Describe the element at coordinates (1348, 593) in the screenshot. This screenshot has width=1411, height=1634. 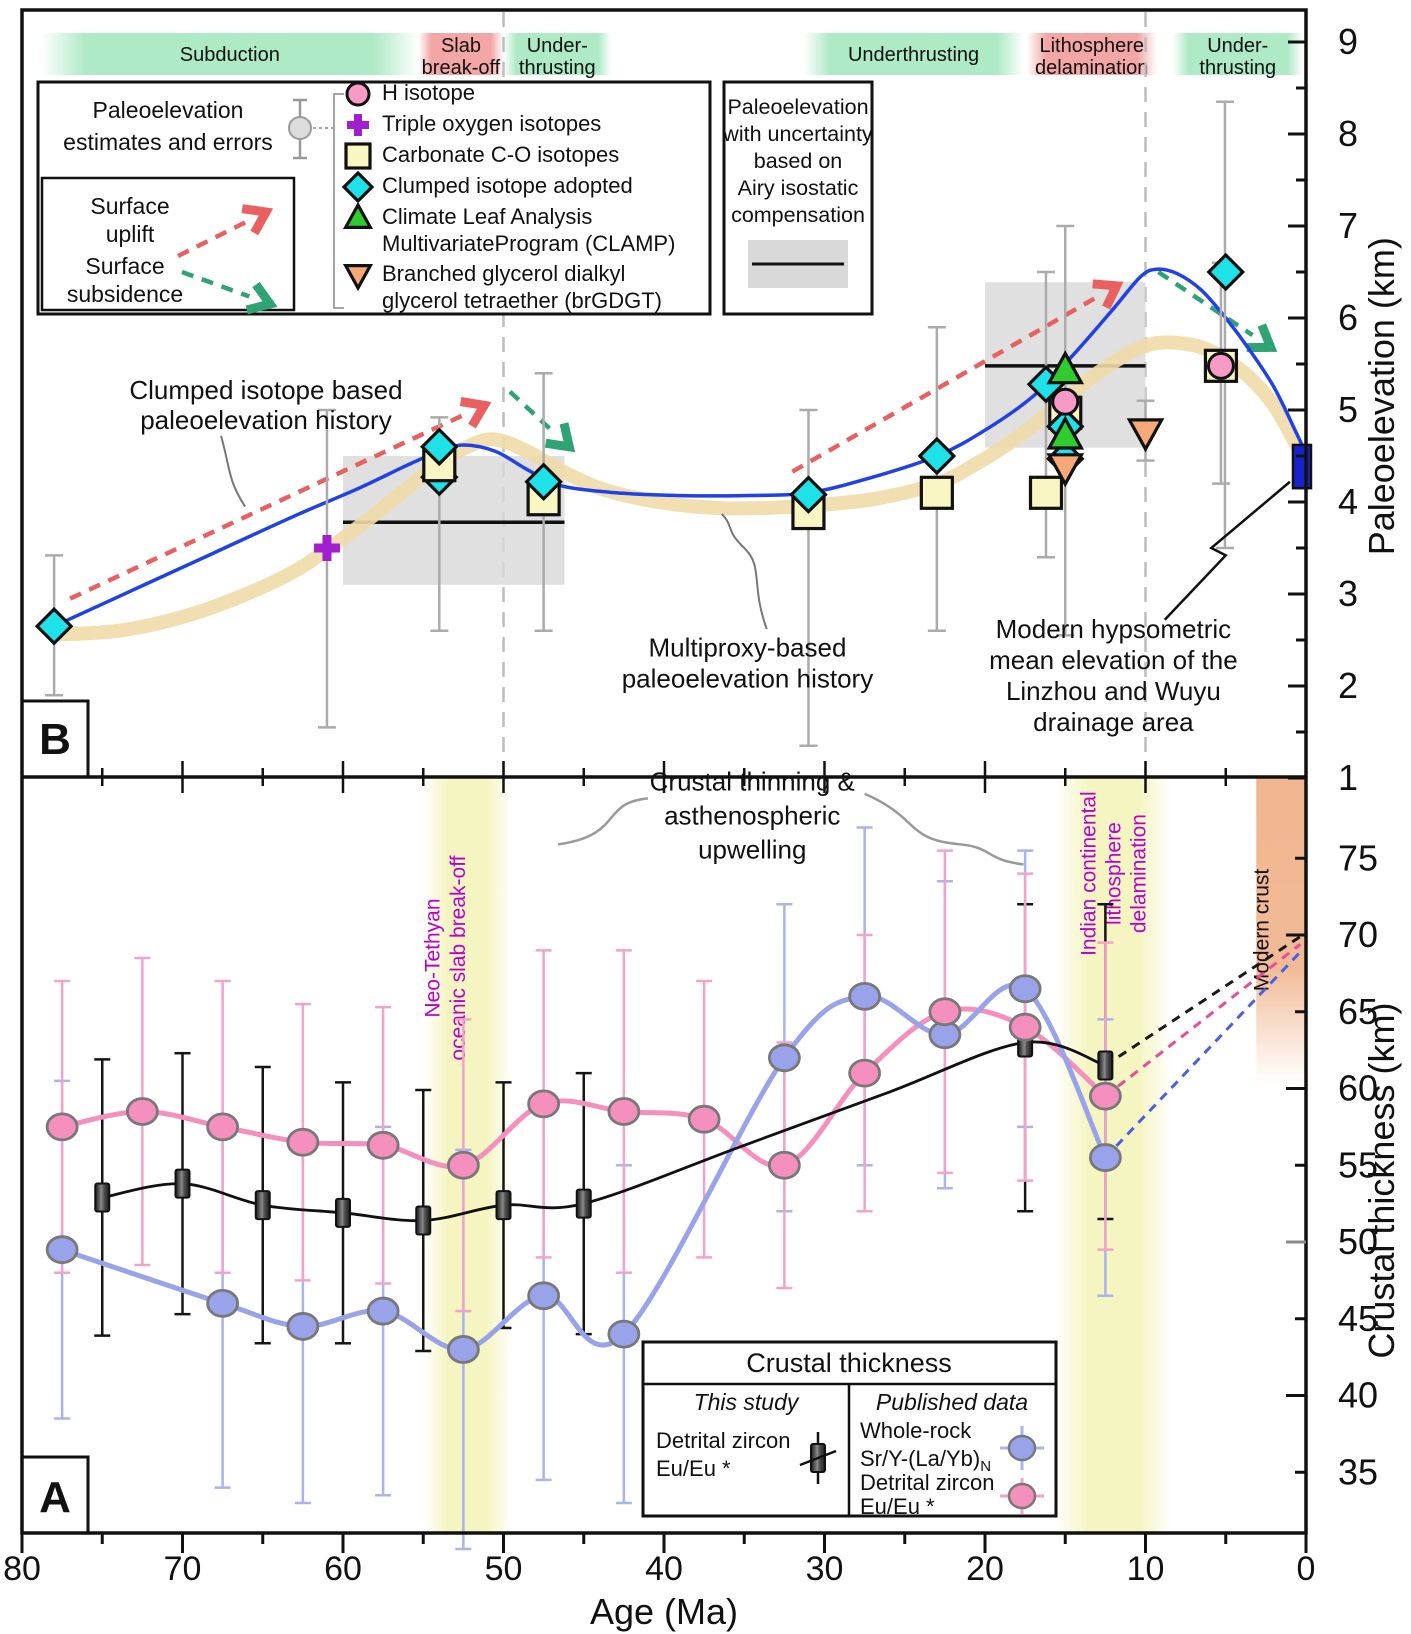
I see `y-tick-label-b: 3` at that location.